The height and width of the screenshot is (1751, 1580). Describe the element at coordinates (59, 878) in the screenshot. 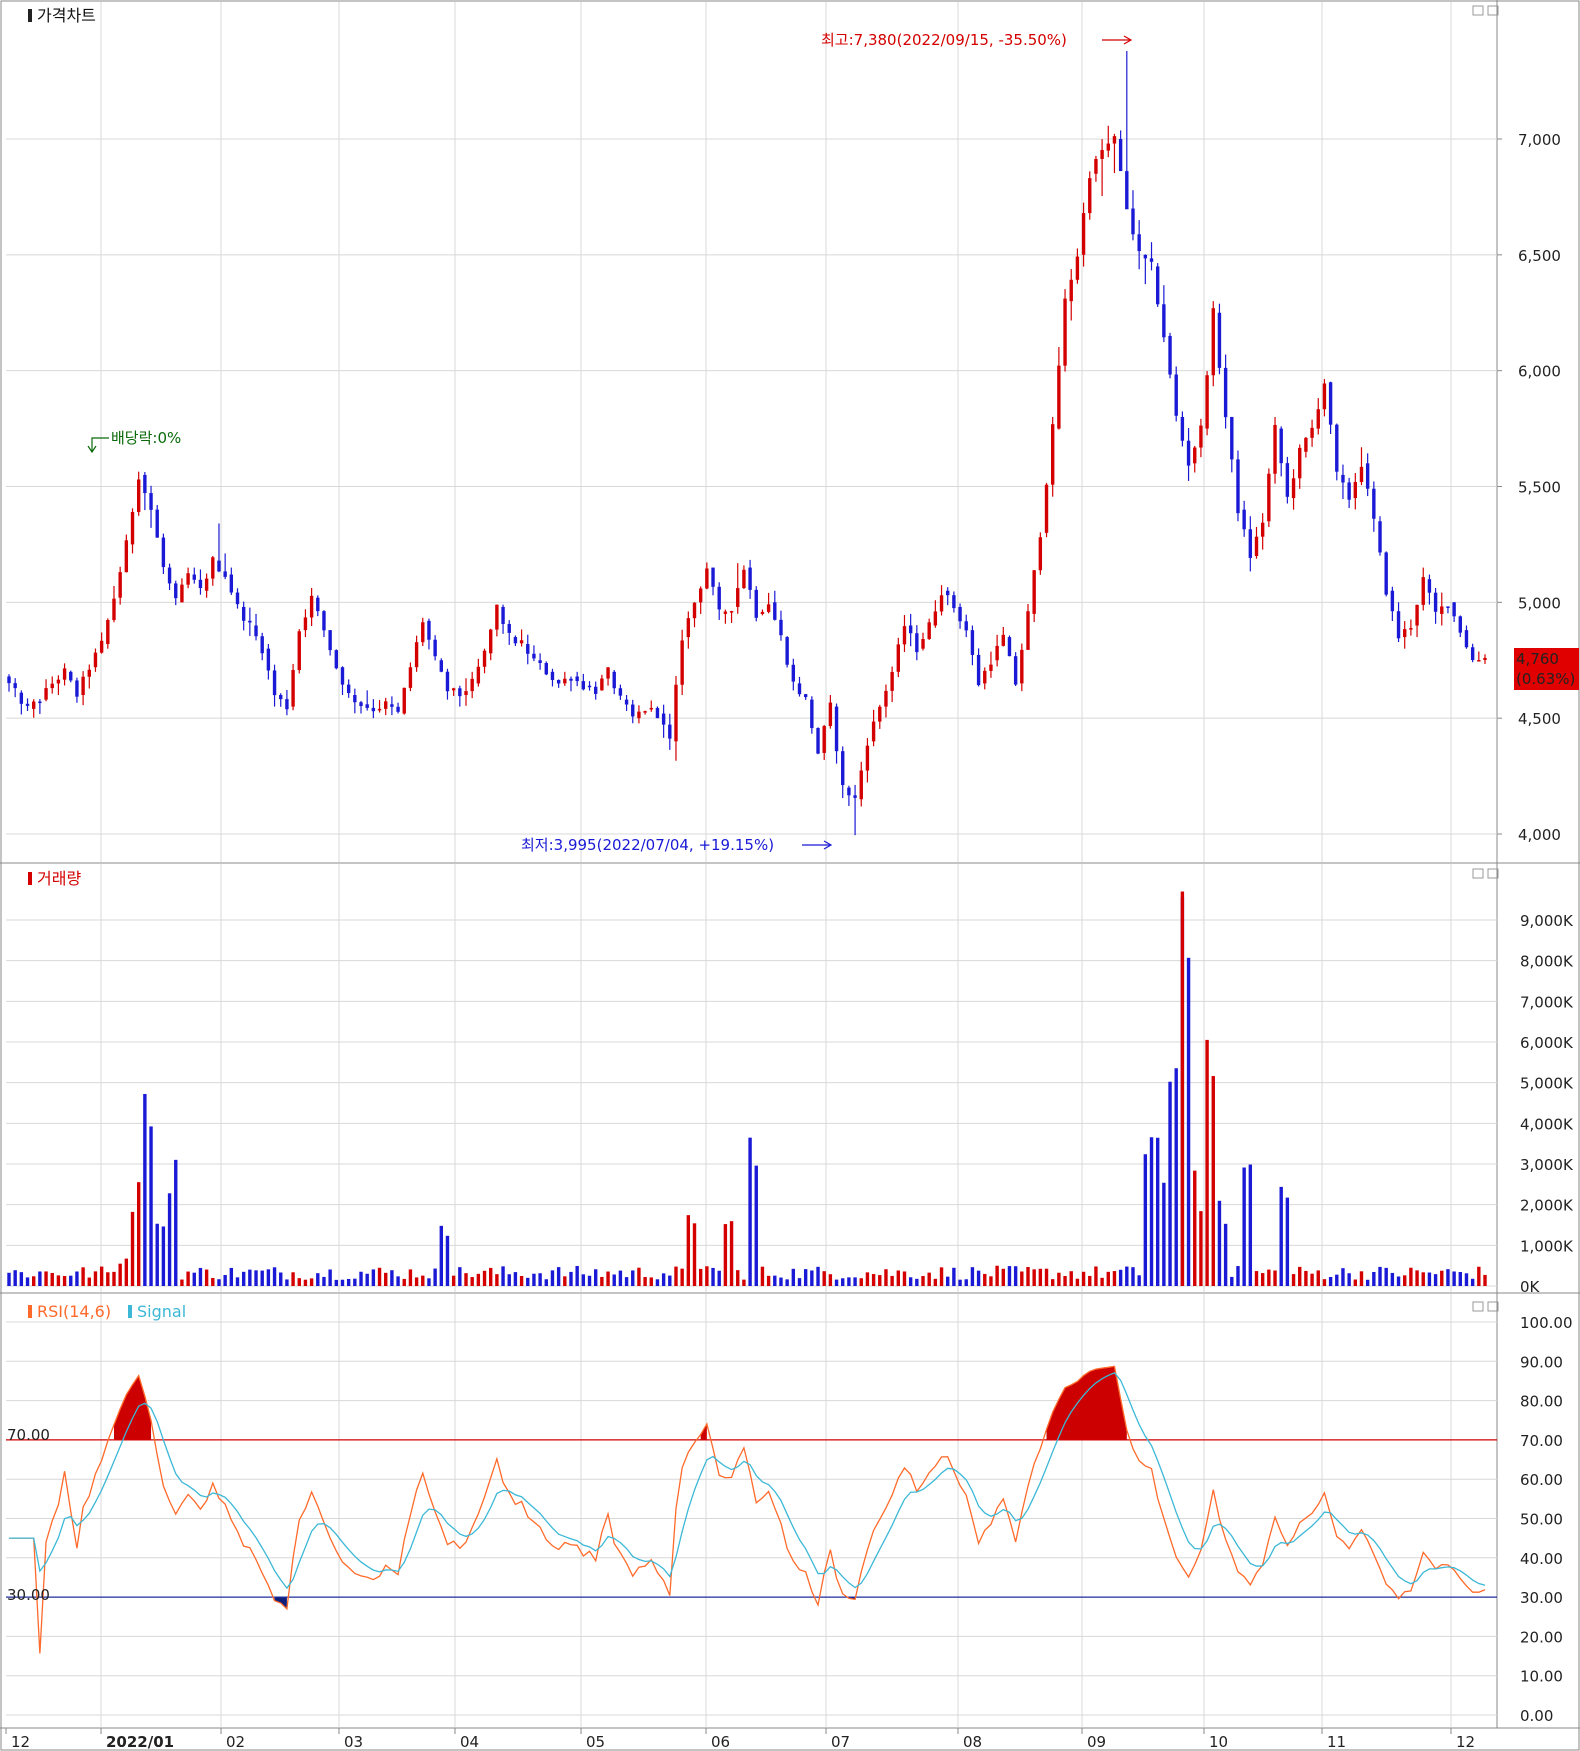

I see `volume-panel-title: 거래량` at that location.